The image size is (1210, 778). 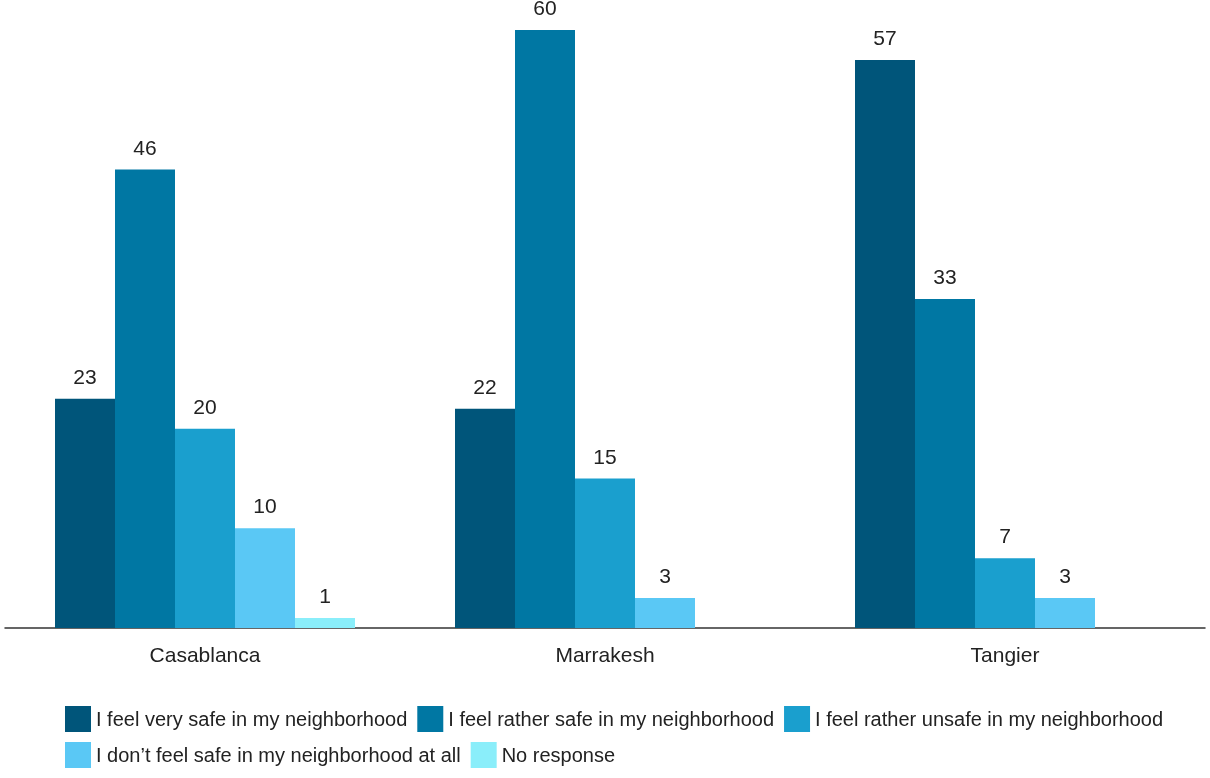 I want to click on legend-label: I feel very safe in my neighborhood, so click(x=252, y=719).